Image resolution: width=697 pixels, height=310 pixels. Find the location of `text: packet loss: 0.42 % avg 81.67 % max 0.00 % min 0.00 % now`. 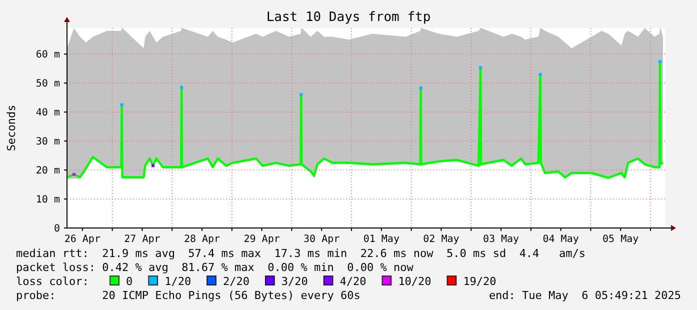

text: packet loss: 0.42 % avg 81.67 % max 0.00 % min 0.00 % now is located at coordinates (215, 267).